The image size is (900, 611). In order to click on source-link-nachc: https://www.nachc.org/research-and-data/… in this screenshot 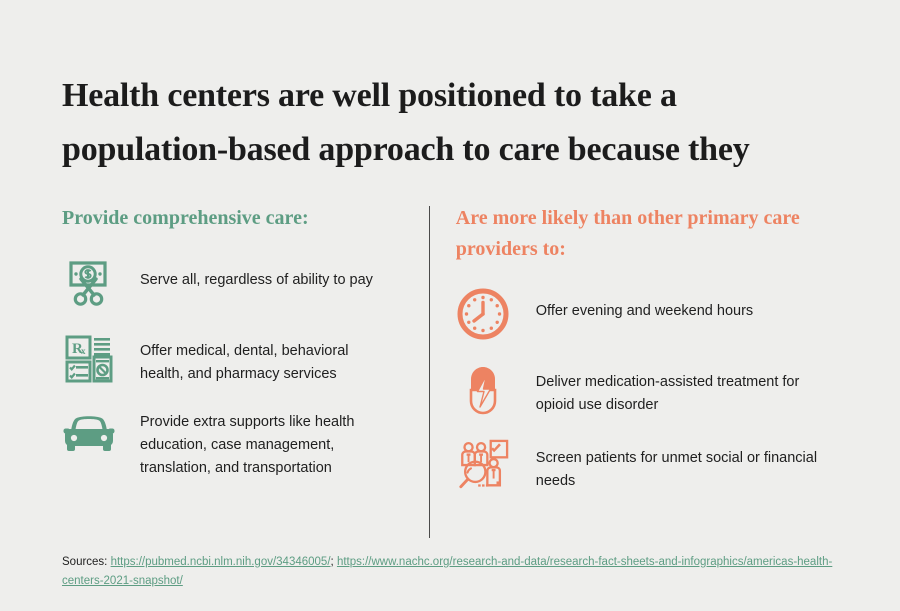, I will do `click(447, 571)`.